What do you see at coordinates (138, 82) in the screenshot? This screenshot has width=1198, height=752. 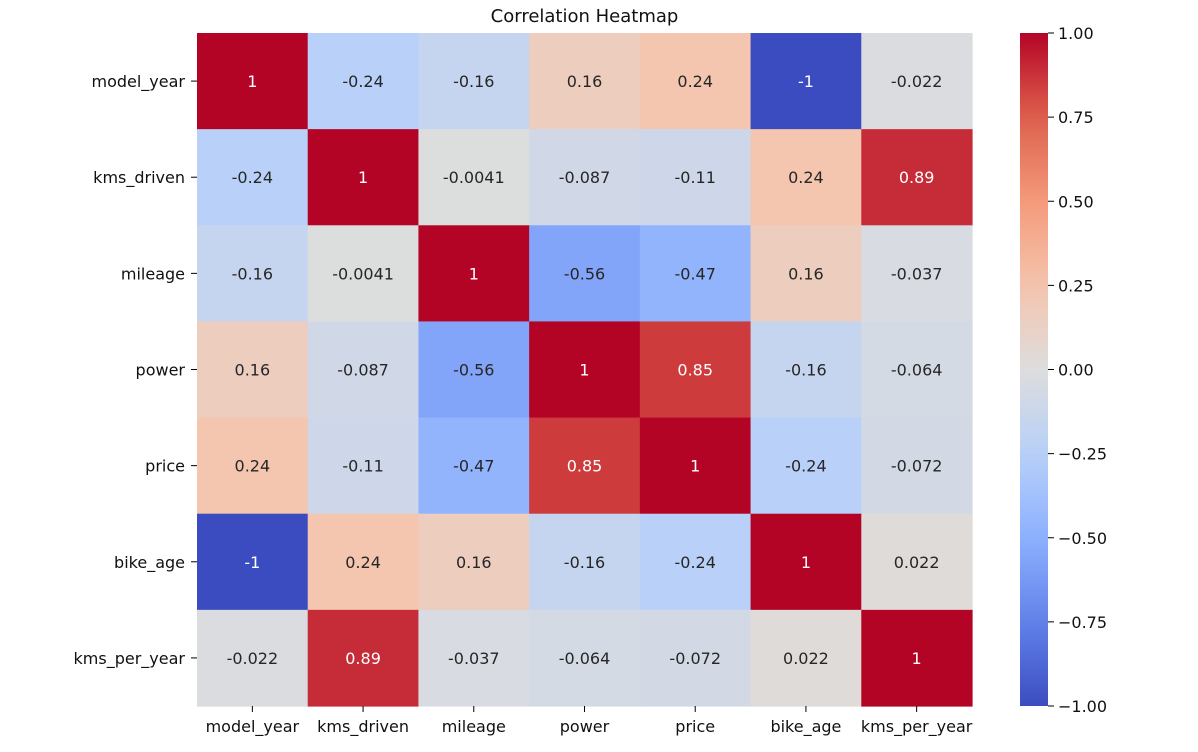 I see `row-label: model_year` at bounding box center [138, 82].